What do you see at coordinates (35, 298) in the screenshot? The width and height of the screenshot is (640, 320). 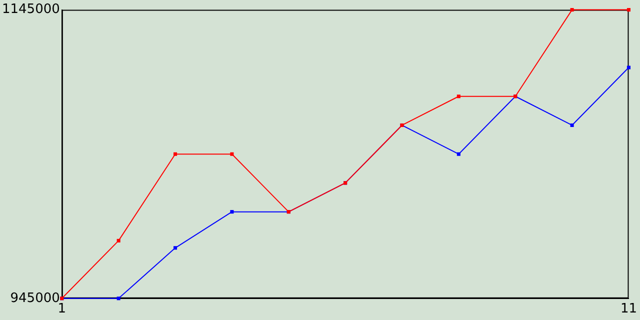 I see `y-tick-label: 945000` at bounding box center [35, 298].